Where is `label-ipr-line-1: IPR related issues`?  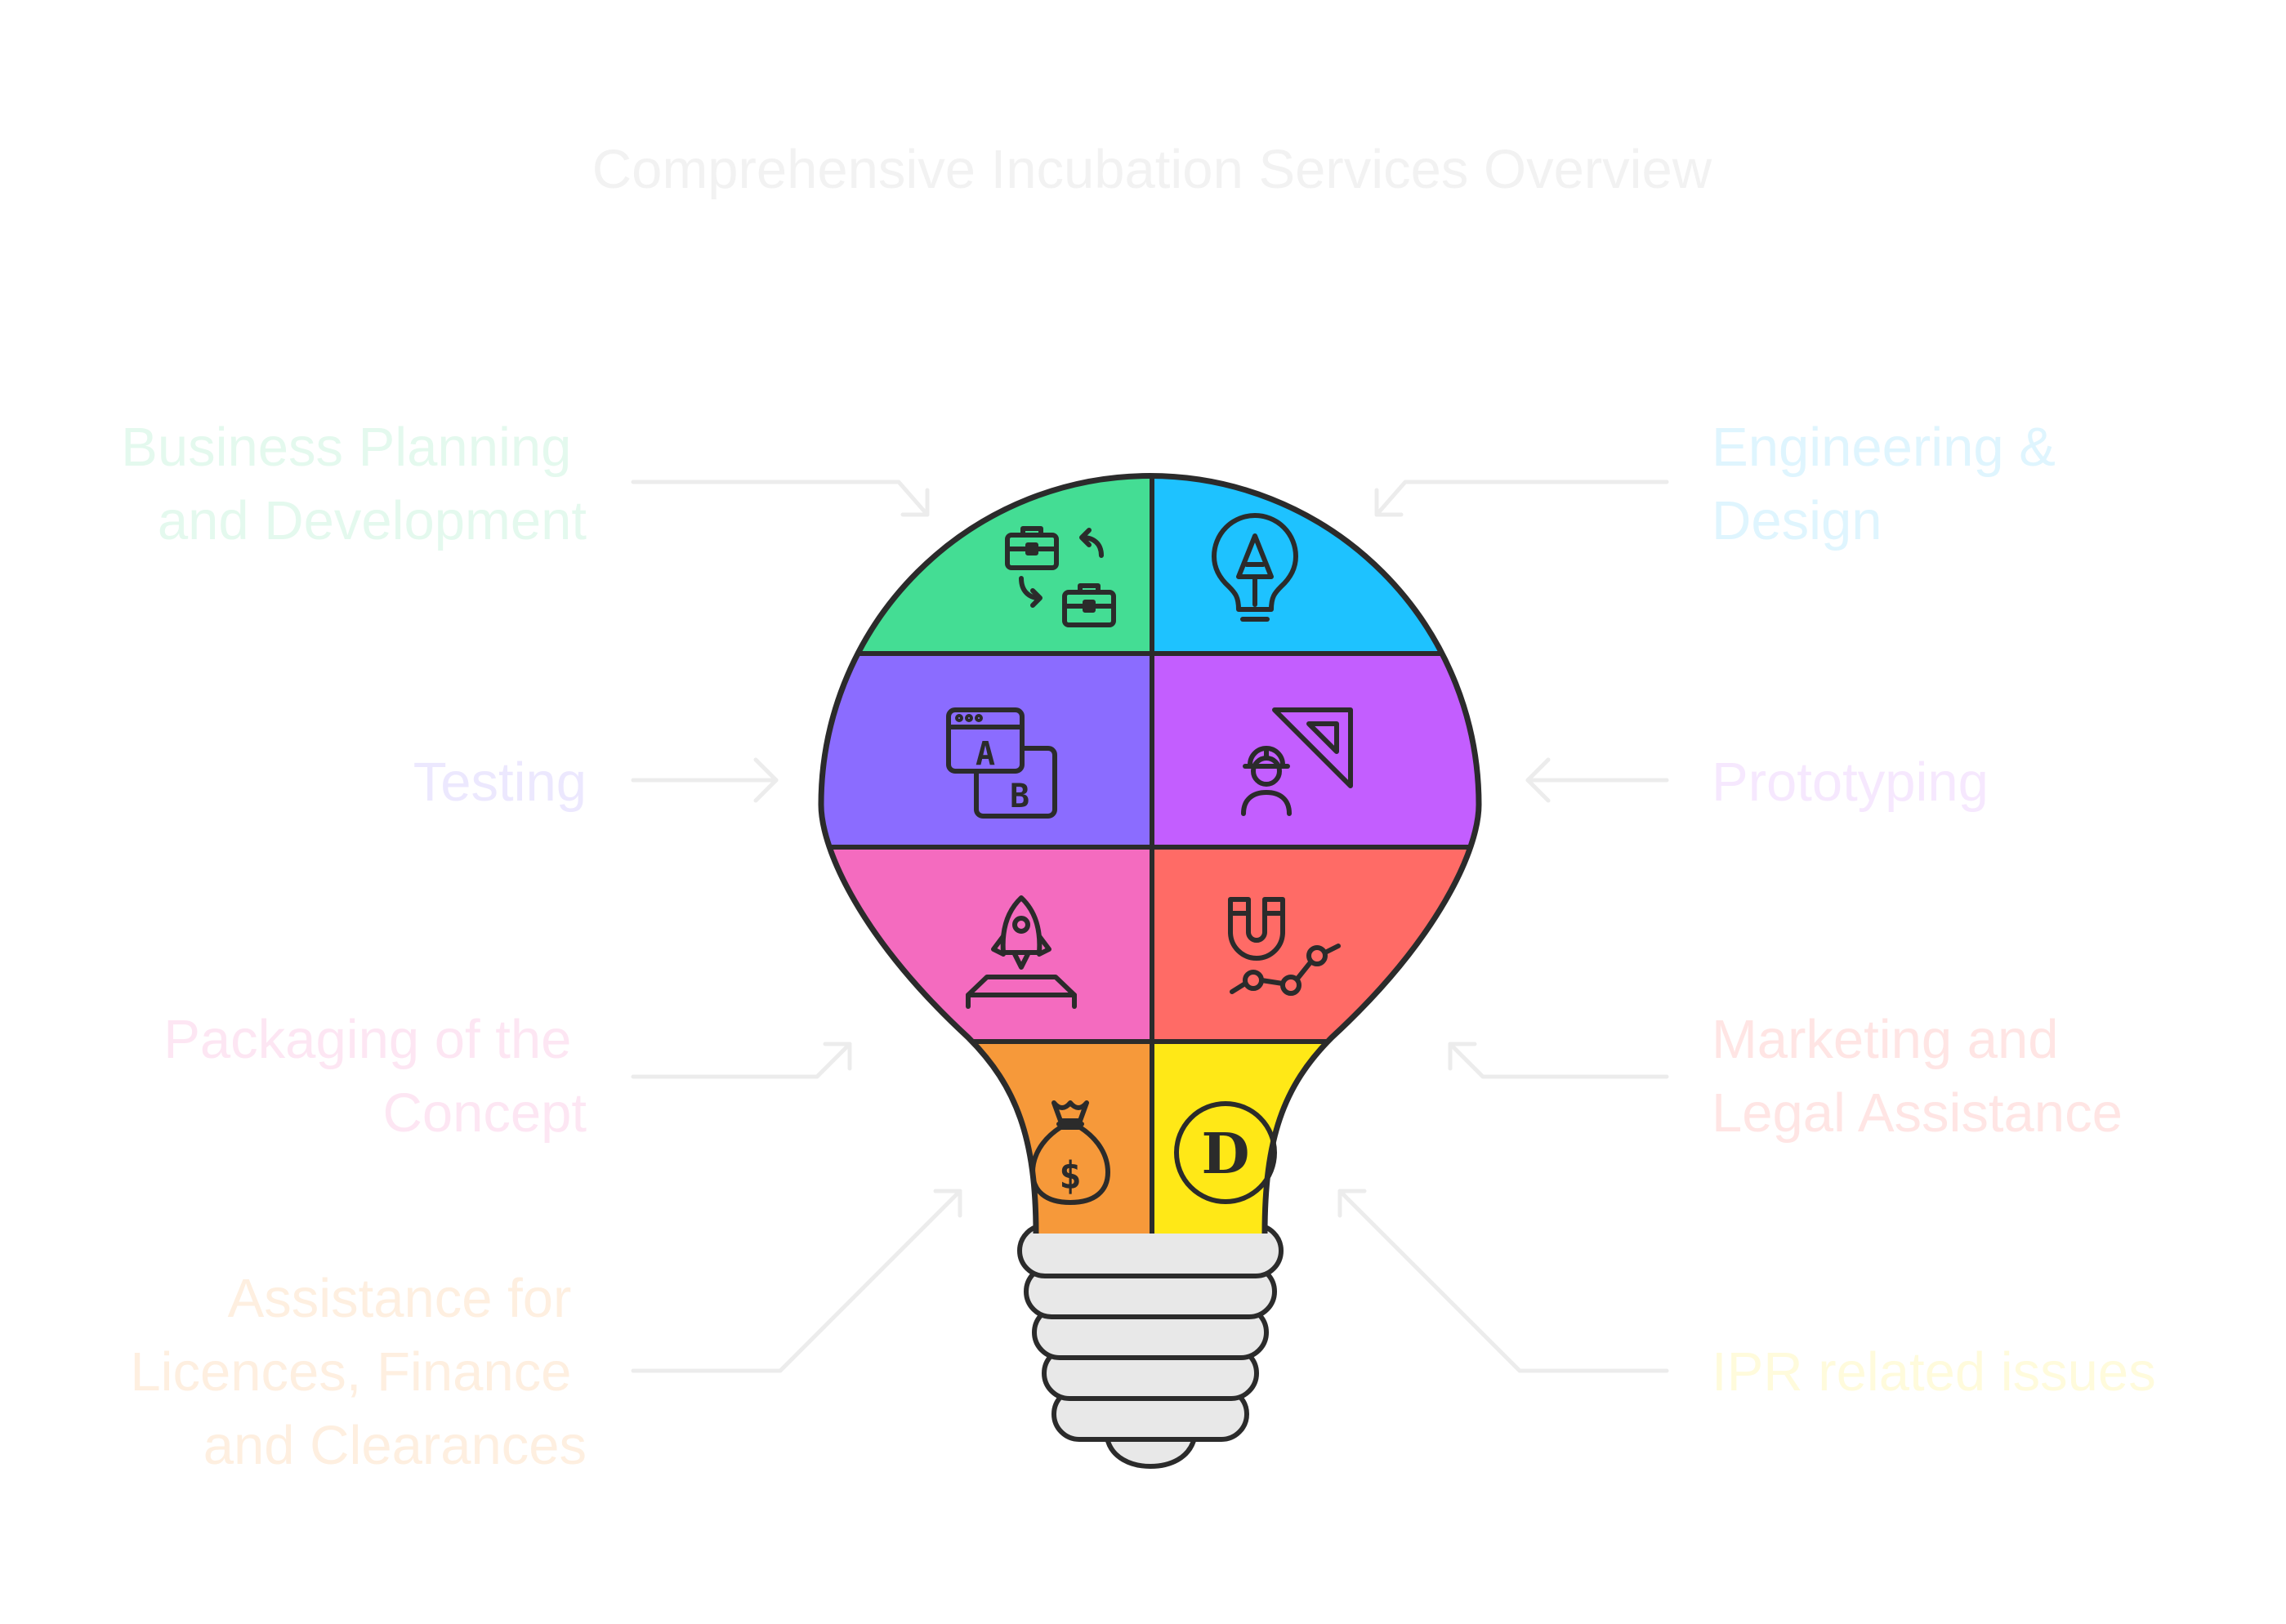 label-ipr-line-1: IPR related issues is located at coordinates (1934, 1372).